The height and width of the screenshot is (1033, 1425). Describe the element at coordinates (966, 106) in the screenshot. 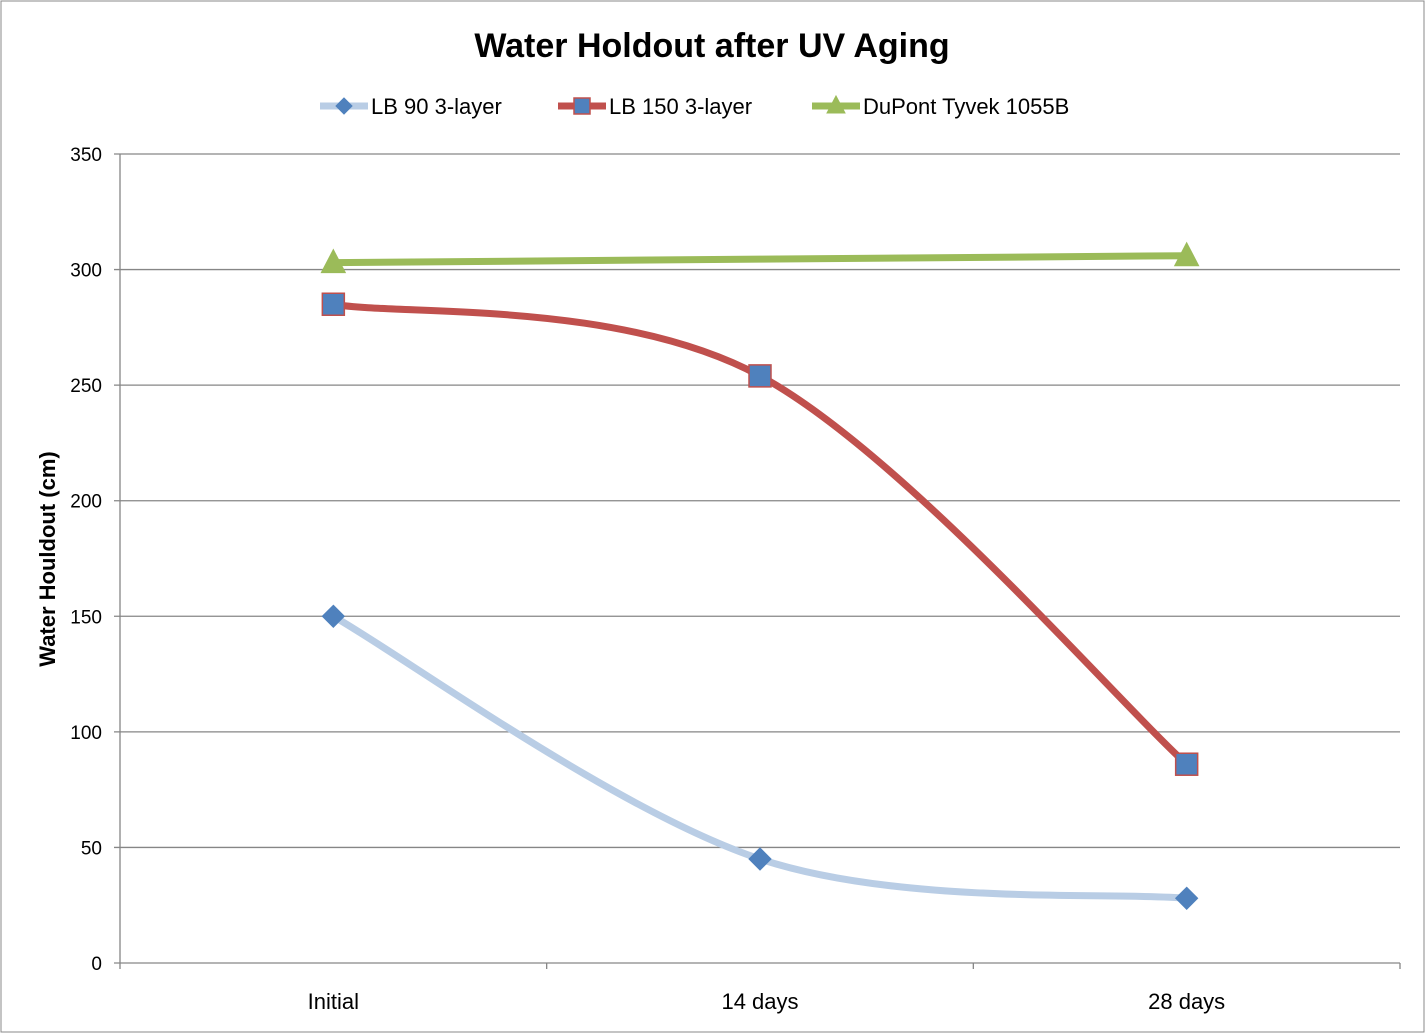

I see `legend-label: DuPont Tyvek 1055B` at that location.